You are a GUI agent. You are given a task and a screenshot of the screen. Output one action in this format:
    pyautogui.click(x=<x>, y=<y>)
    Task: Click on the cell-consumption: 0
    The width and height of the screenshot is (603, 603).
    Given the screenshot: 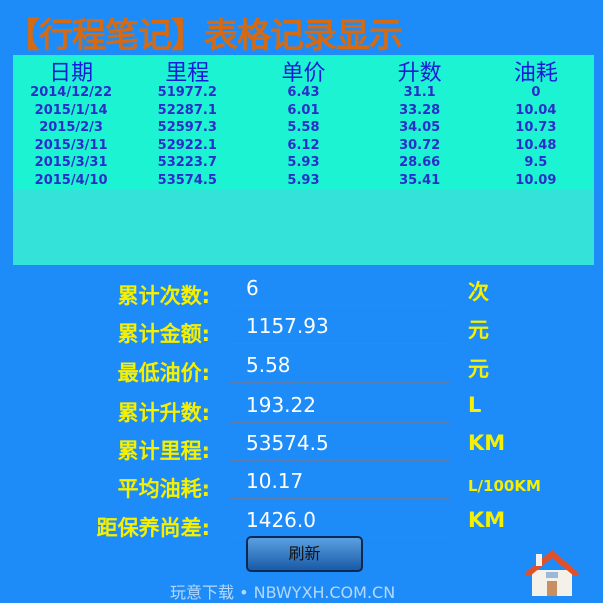 What is the action you would take?
    pyautogui.click(x=536, y=93)
    